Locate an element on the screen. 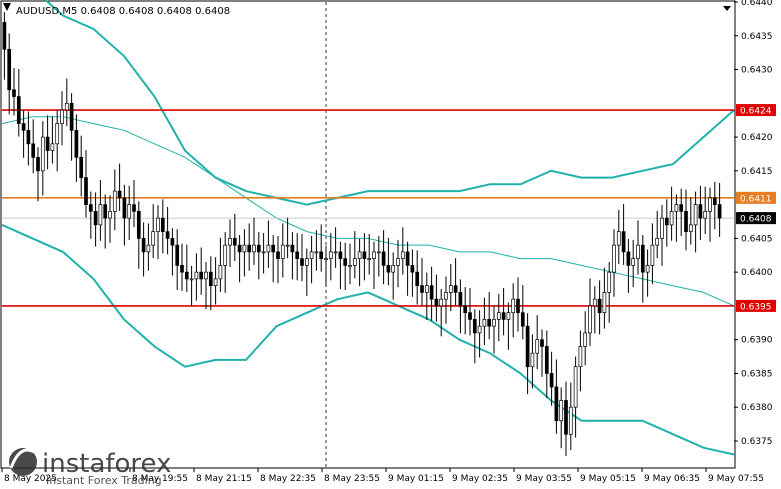  current-price-label: 0.6408 is located at coordinates (756, 220).